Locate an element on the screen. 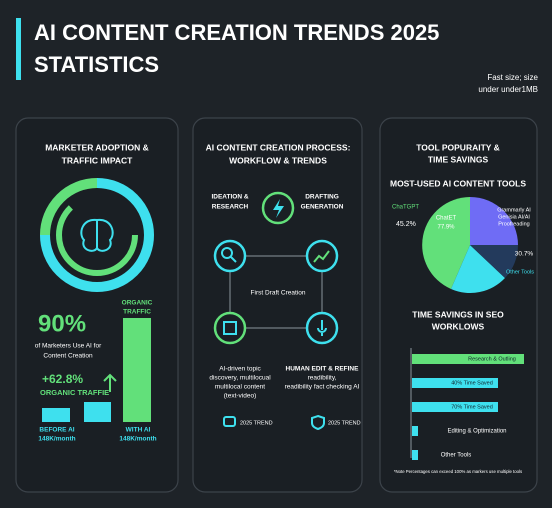 The height and width of the screenshot is (508, 552). bar-label: Editing & Optimization is located at coordinates (476, 432).